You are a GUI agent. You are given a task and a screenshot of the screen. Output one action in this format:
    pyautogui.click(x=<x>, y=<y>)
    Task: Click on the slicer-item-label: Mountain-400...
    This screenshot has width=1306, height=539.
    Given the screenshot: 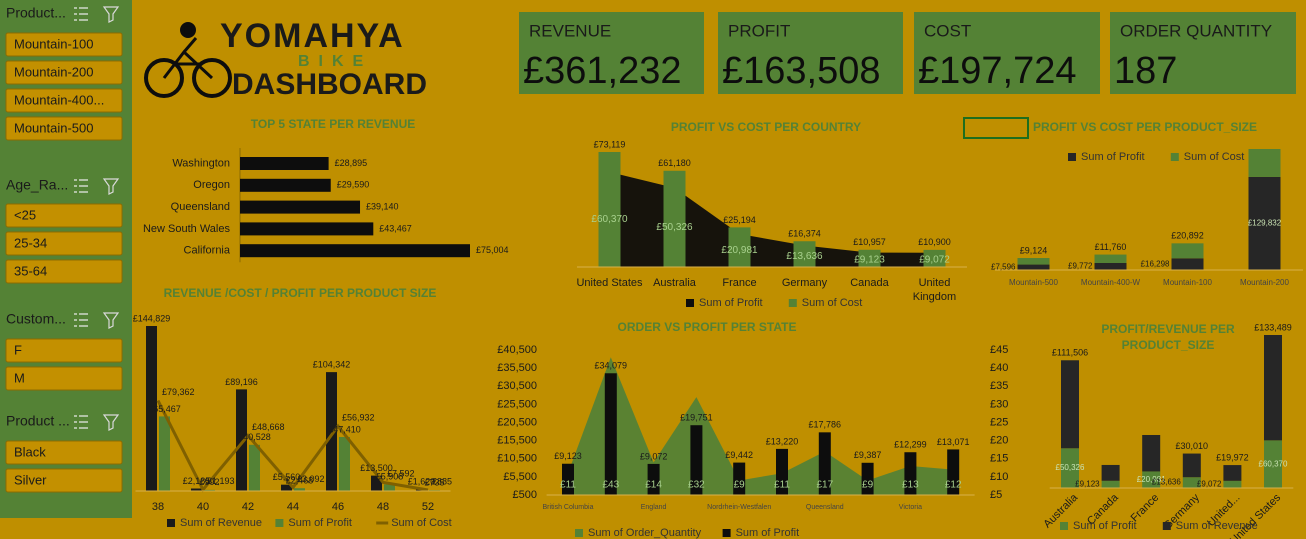 What is the action you would take?
    pyautogui.click(x=59, y=99)
    